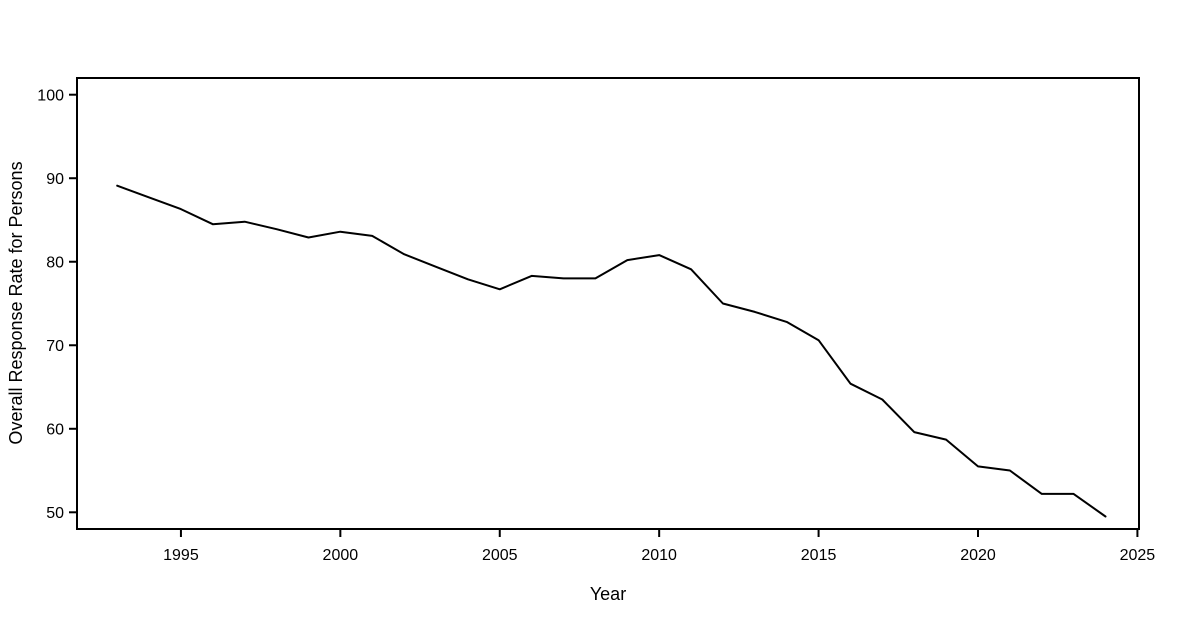  Describe the element at coordinates (659, 546) in the screenshot. I see `x-axis: 1995 2000 2005 2010 2015 2020 2025` at that location.